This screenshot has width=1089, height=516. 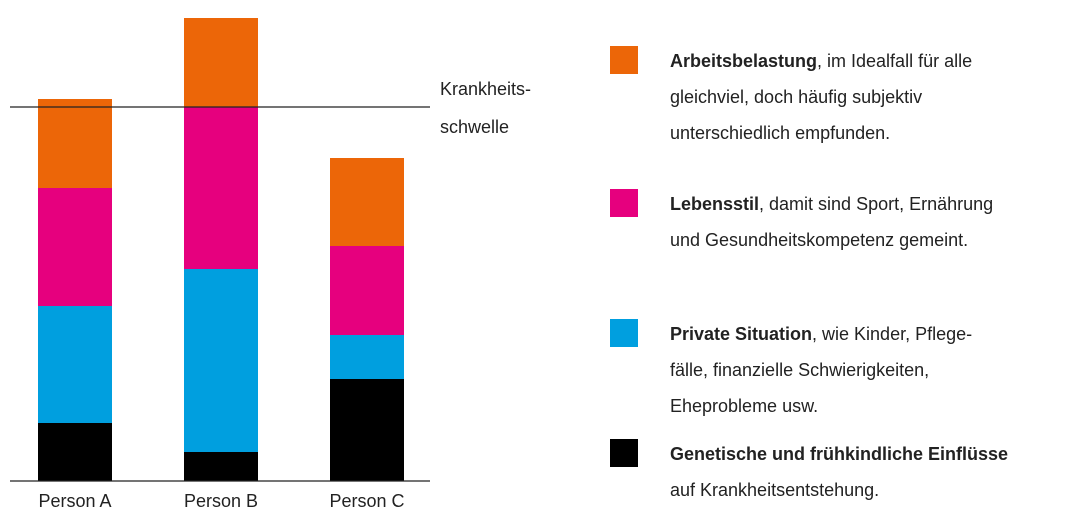 I want to click on legend-description: , damit sind Sport, Ernährung, so click(x=876, y=204).